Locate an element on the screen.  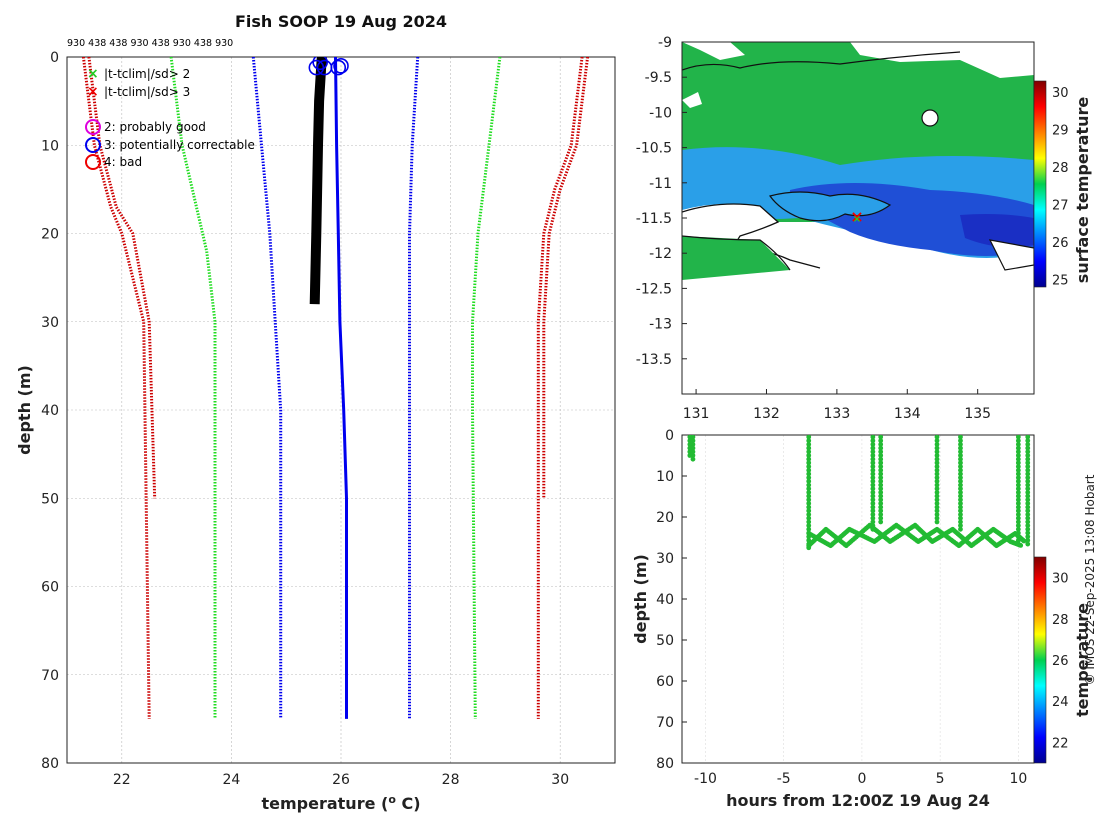
qc-flag-markers is located at coordinates (328, 66).